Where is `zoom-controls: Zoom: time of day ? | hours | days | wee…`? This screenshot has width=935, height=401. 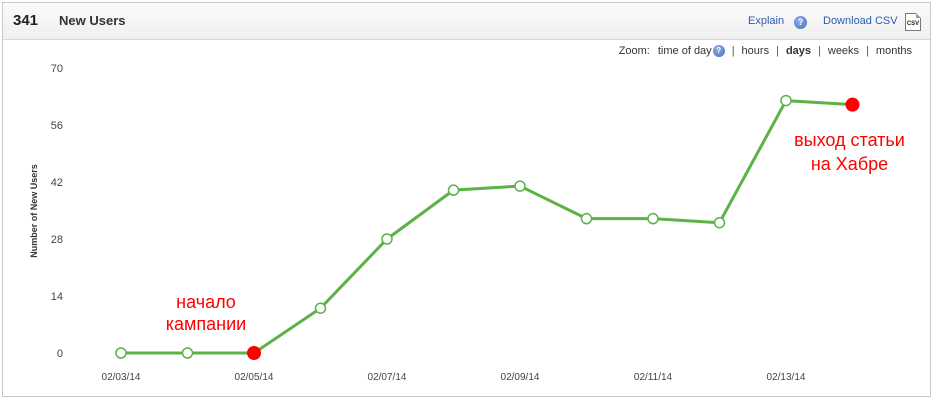
zoom-controls: Zoom: time of day ? | hours | days | wee… is located at coordinates (765, 51).